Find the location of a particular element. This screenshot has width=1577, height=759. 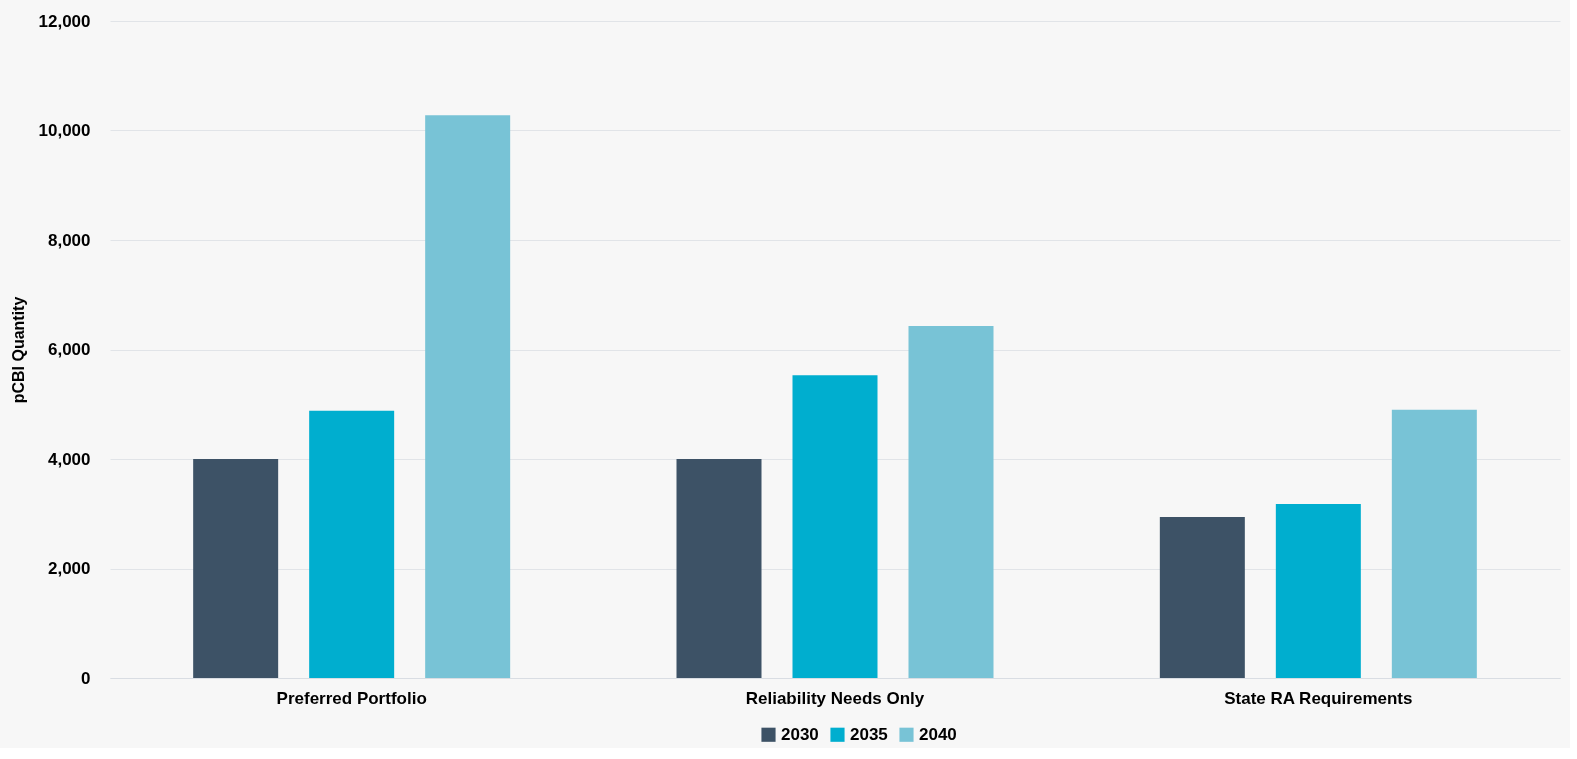

x-tick-label: Preferred Portfolio is located at coordinates (351, 698).